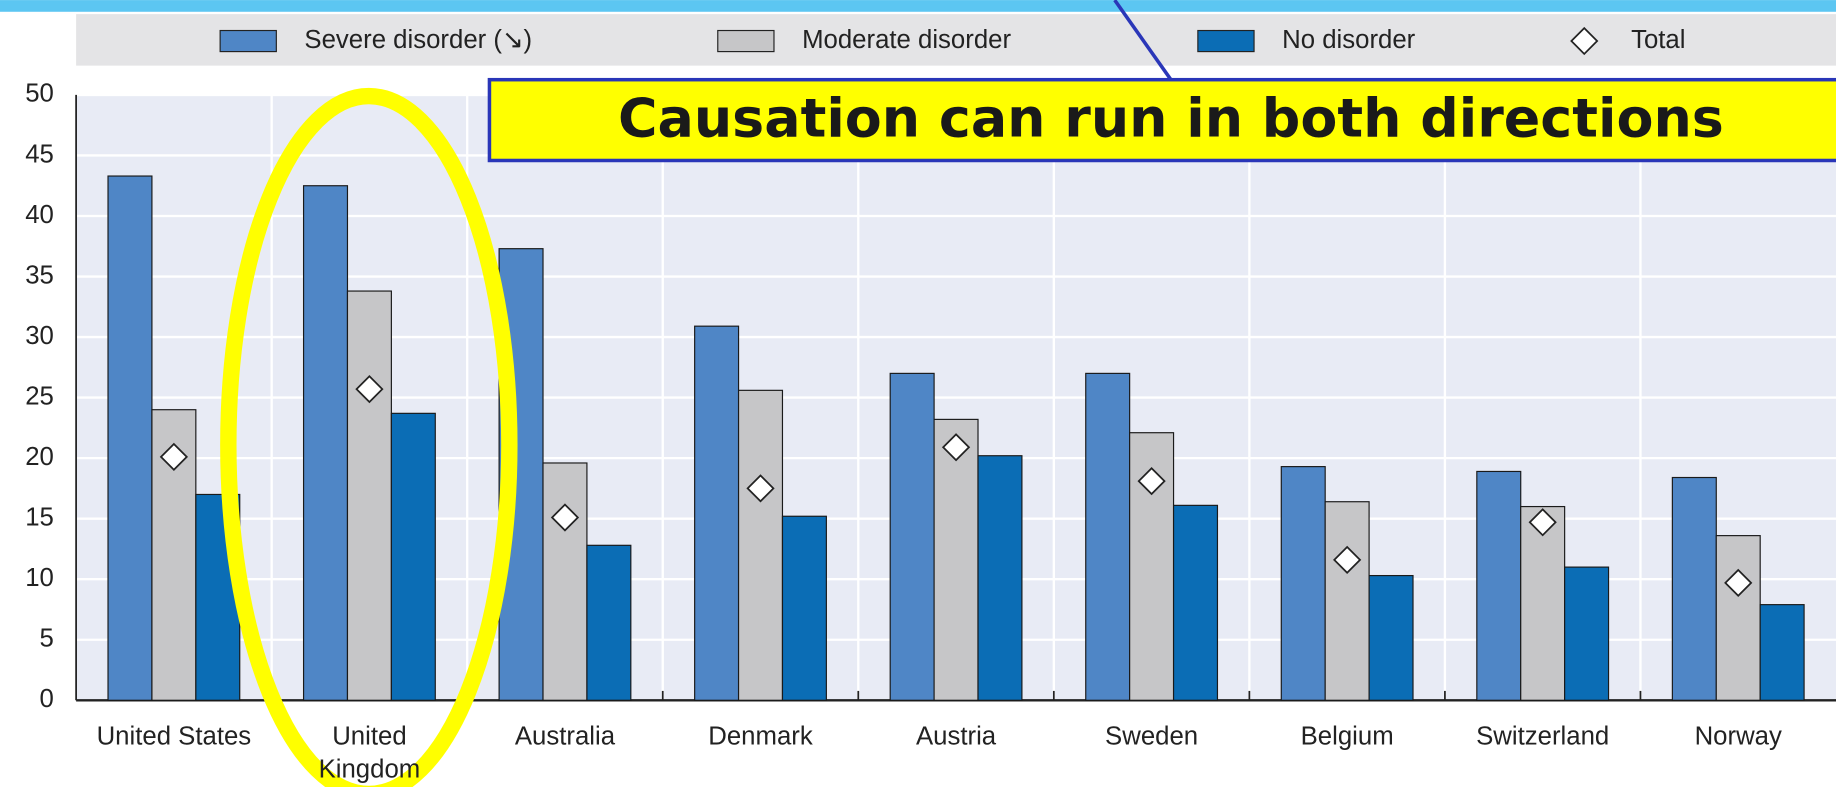 The width and height of the screenshot is (1836, 787). Describe the element at coordinates (418, 40) in the screenshot. I see `legend-label: Severe disorder (↘)` at that location.